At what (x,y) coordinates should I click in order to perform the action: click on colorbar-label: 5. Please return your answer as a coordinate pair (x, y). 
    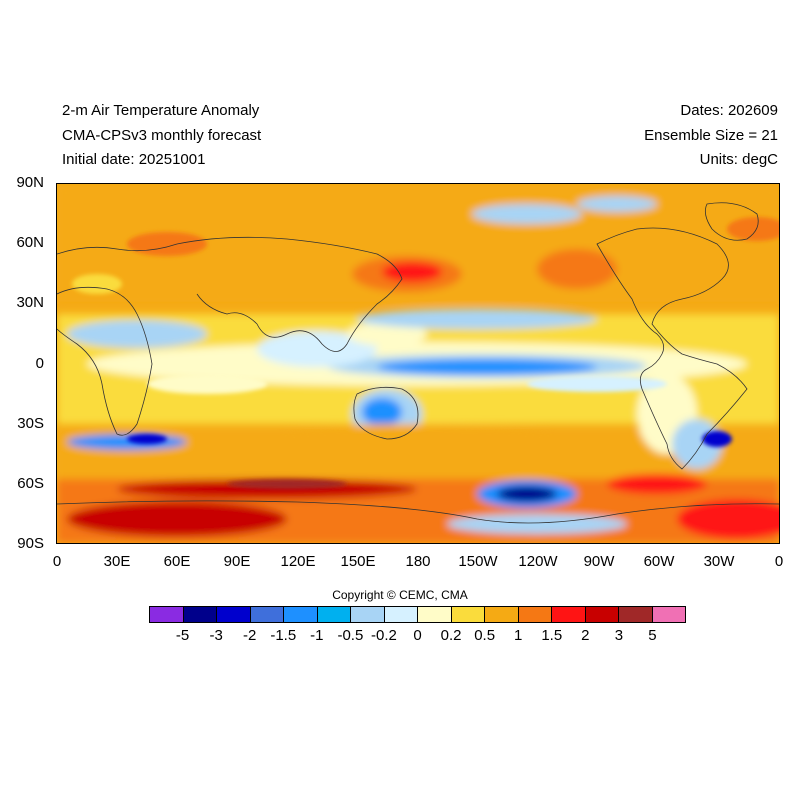
    Looking at the image, I should click on (652, 635).